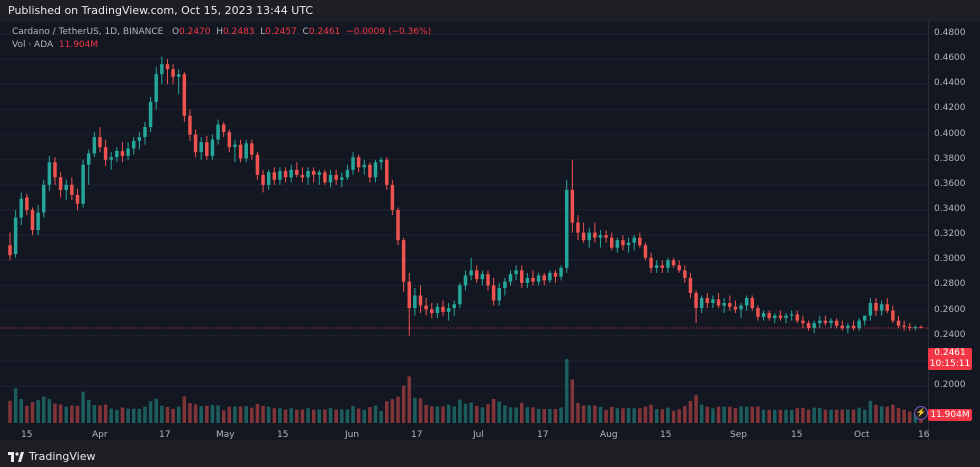 The width and height of the screenshot is (980, 467). Describe the element at coordinates (738, 435) in the screenshot. I see `time-tick-label: Sep` at that location.